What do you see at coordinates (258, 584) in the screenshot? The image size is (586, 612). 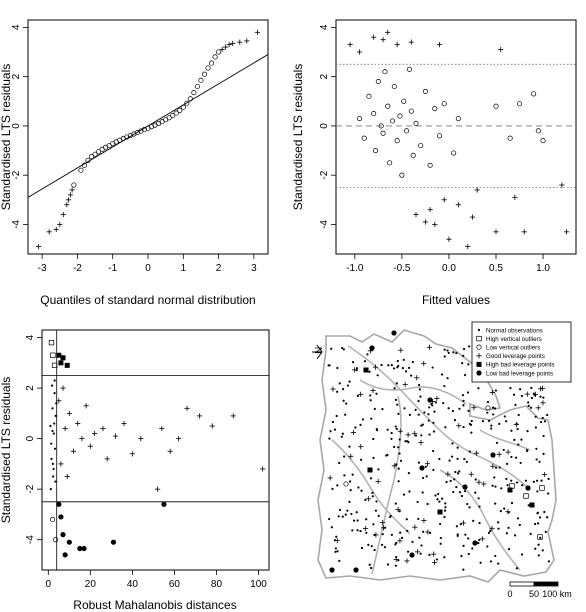 I see `x-tick-label: 100` at bounding box center [258, 584].